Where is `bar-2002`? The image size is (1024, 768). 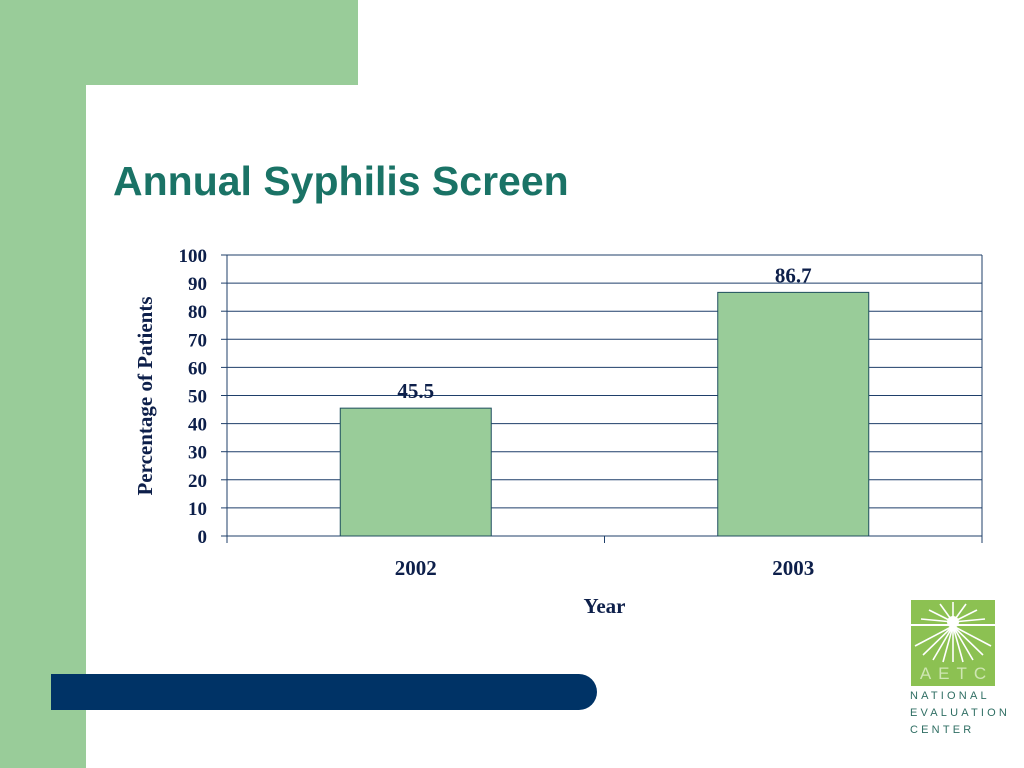 bar-2002 is located at coordinates (415, 472).